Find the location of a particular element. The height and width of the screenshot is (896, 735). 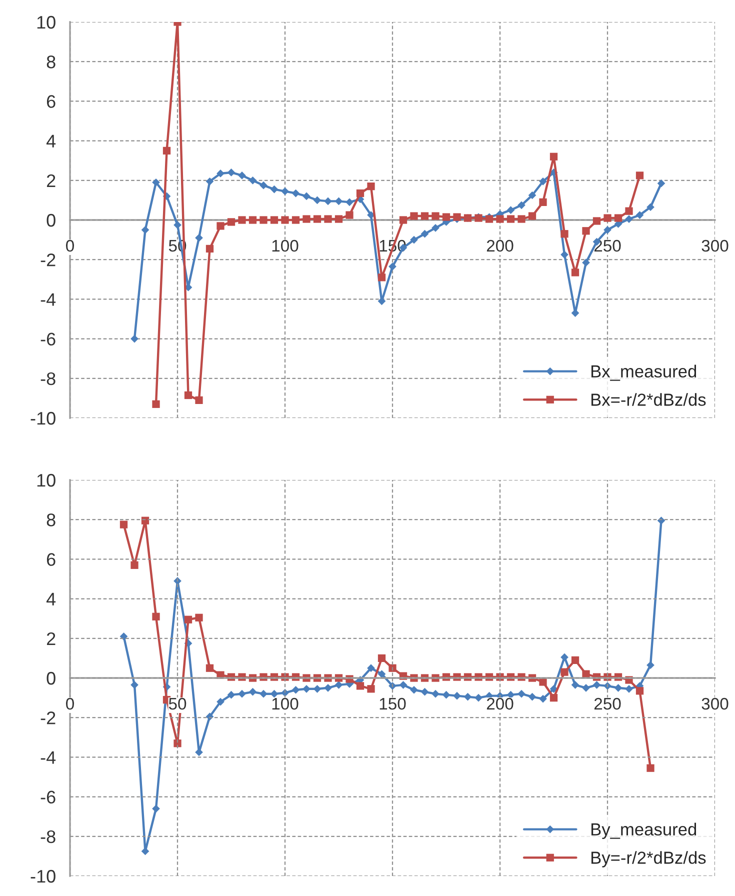

y-tick-label: 2 is located at coordinates (51, 638).